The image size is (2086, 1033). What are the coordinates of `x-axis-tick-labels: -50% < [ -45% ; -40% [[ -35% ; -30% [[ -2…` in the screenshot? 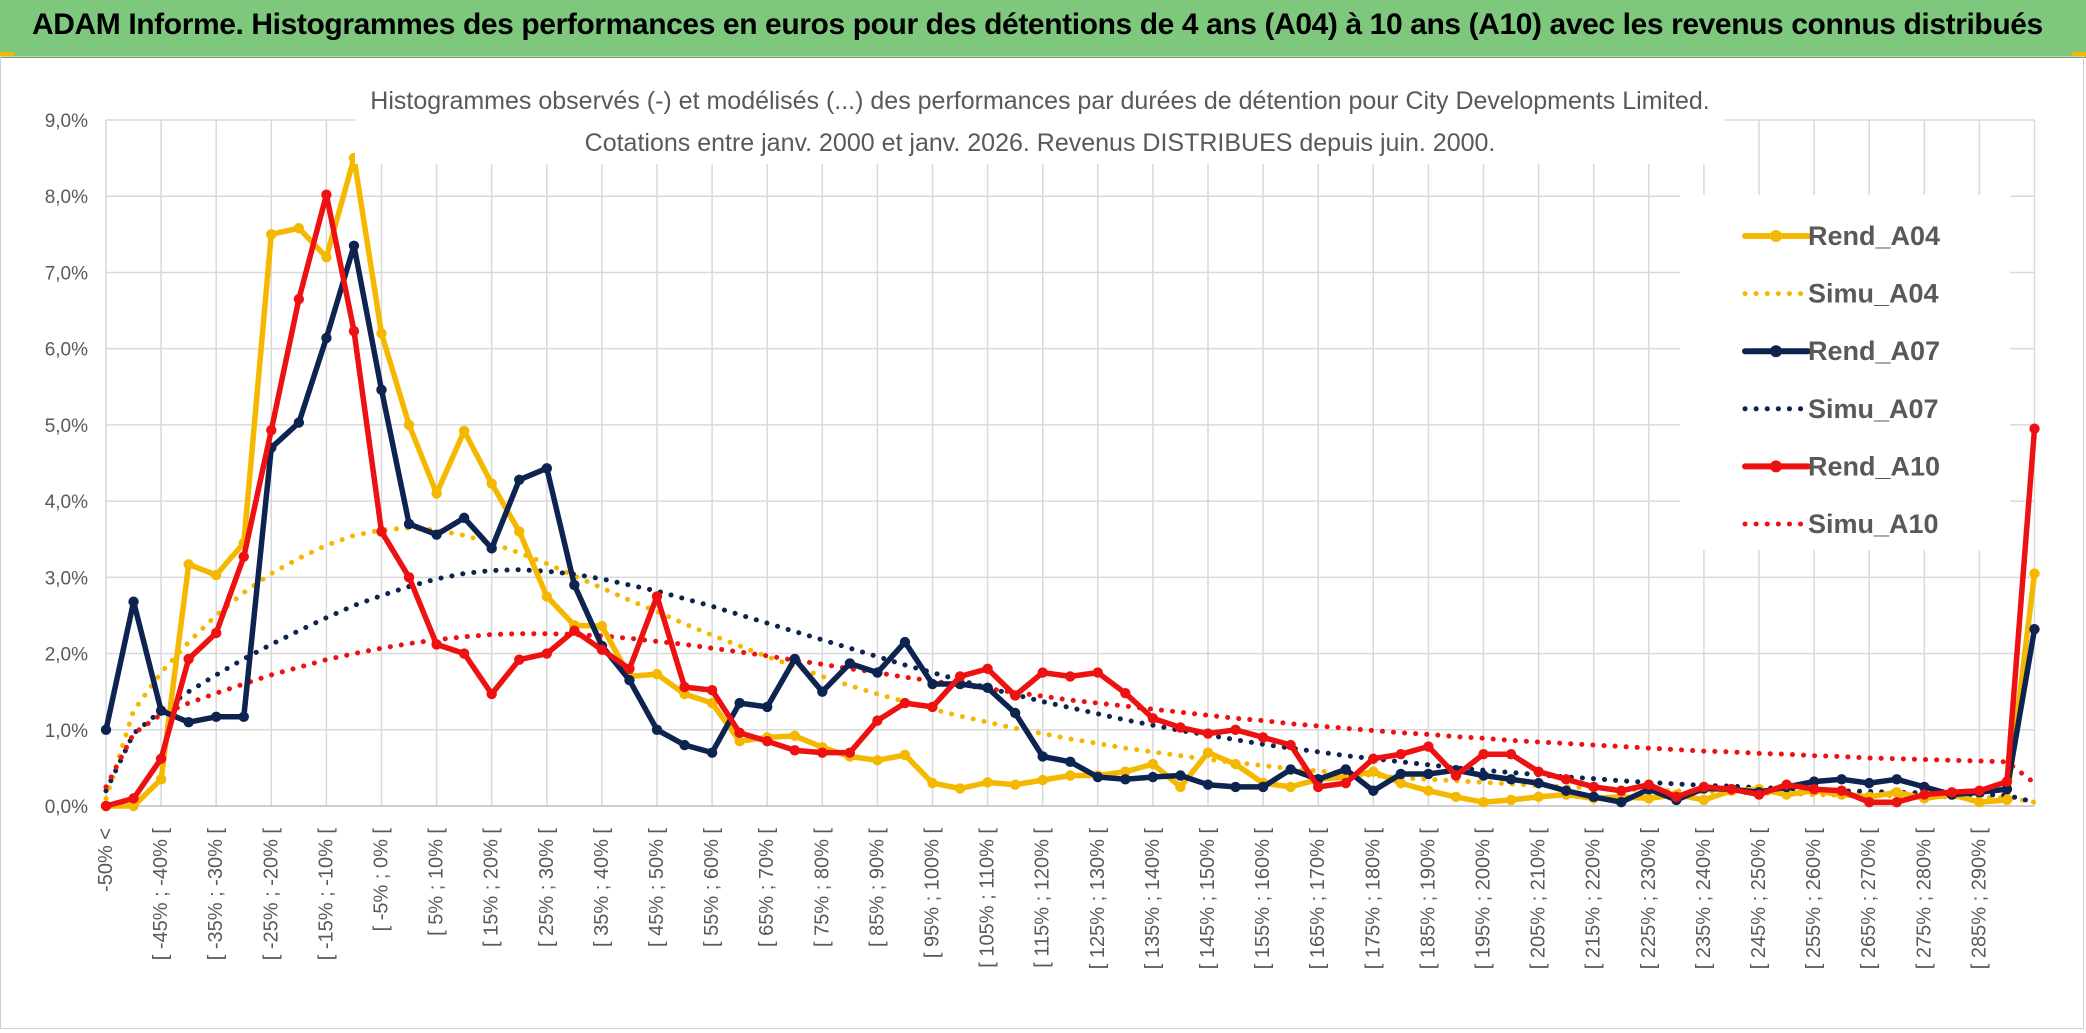 It's located at (1042, 899).